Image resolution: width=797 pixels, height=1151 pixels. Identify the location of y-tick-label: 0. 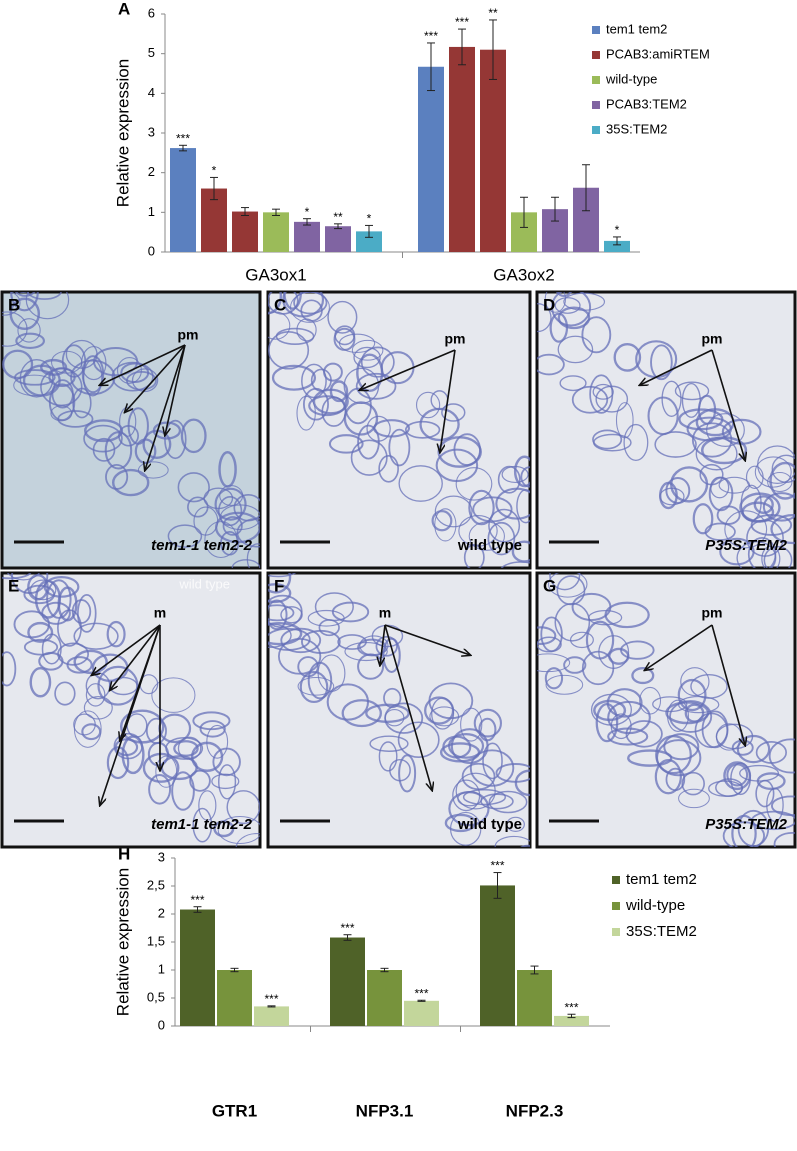
(161, 1024).